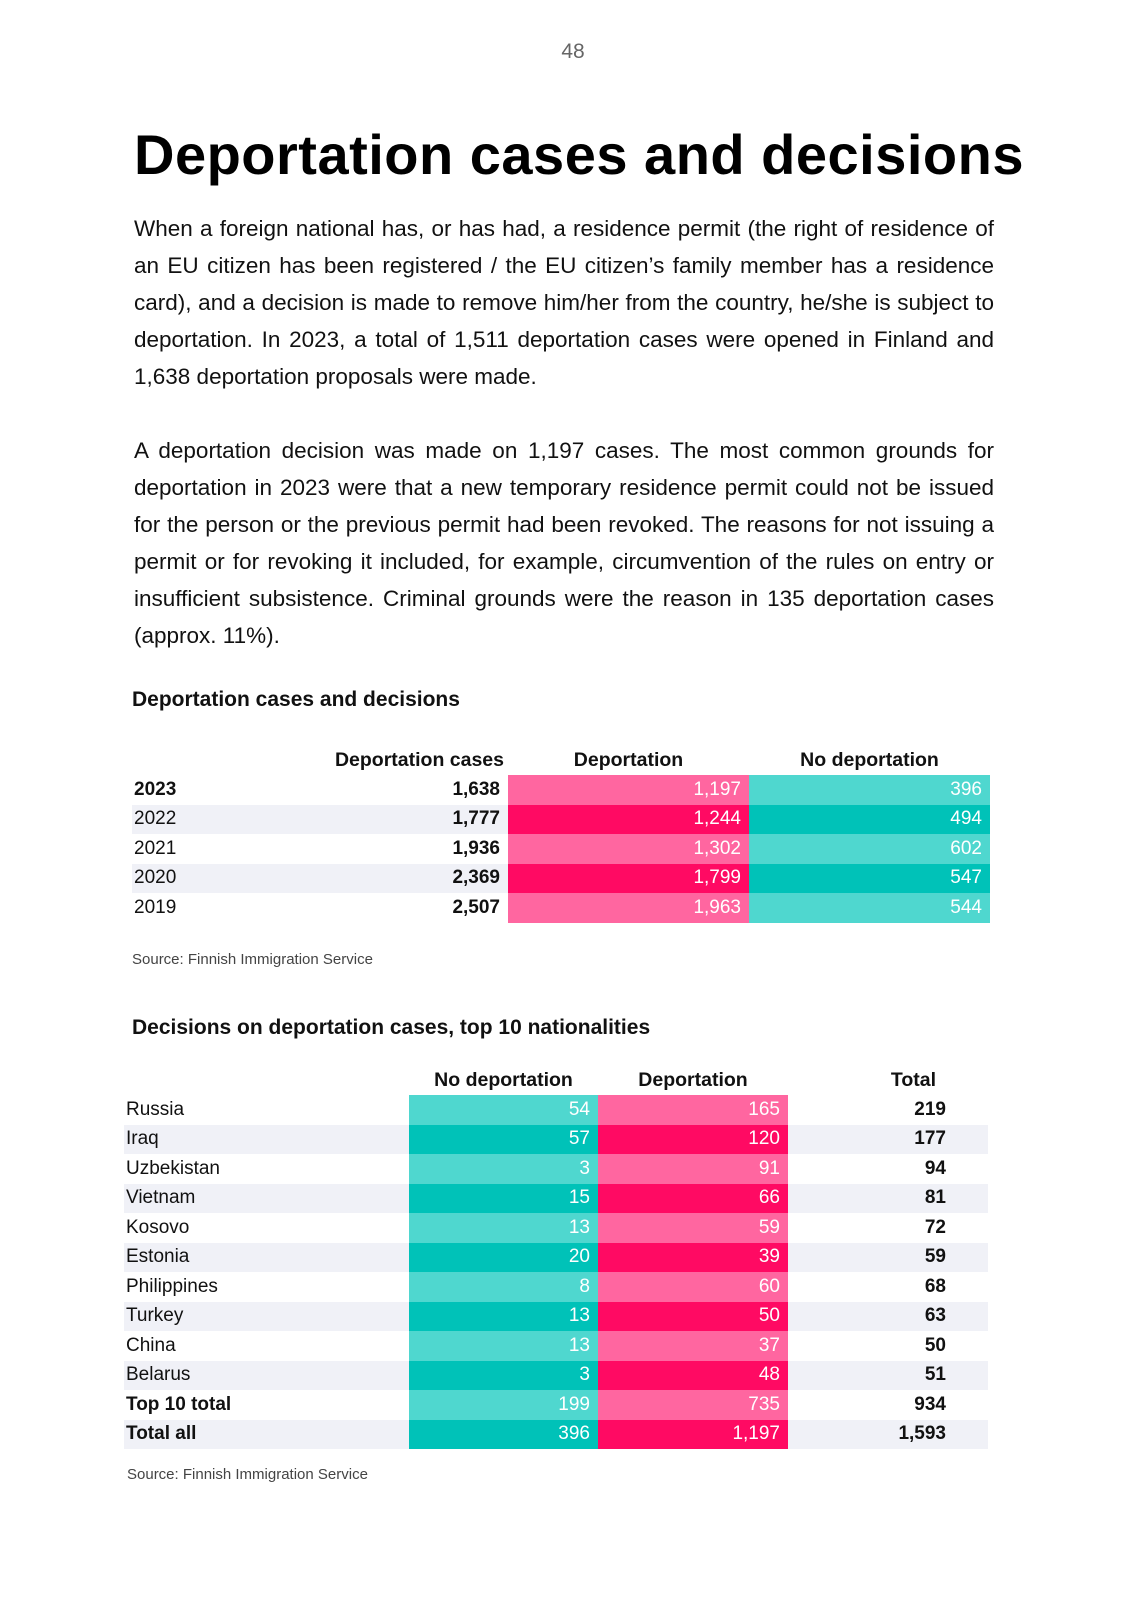 The image size is (1146, 1600). What do you see at coordinates (693, 1228) in the screenshot?
I see `deportation-cell: 59` at bounding box center [693, 1228].